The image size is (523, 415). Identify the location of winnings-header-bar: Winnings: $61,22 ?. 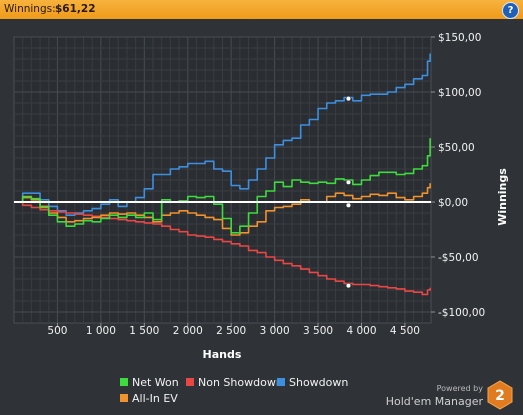
(261, 9).